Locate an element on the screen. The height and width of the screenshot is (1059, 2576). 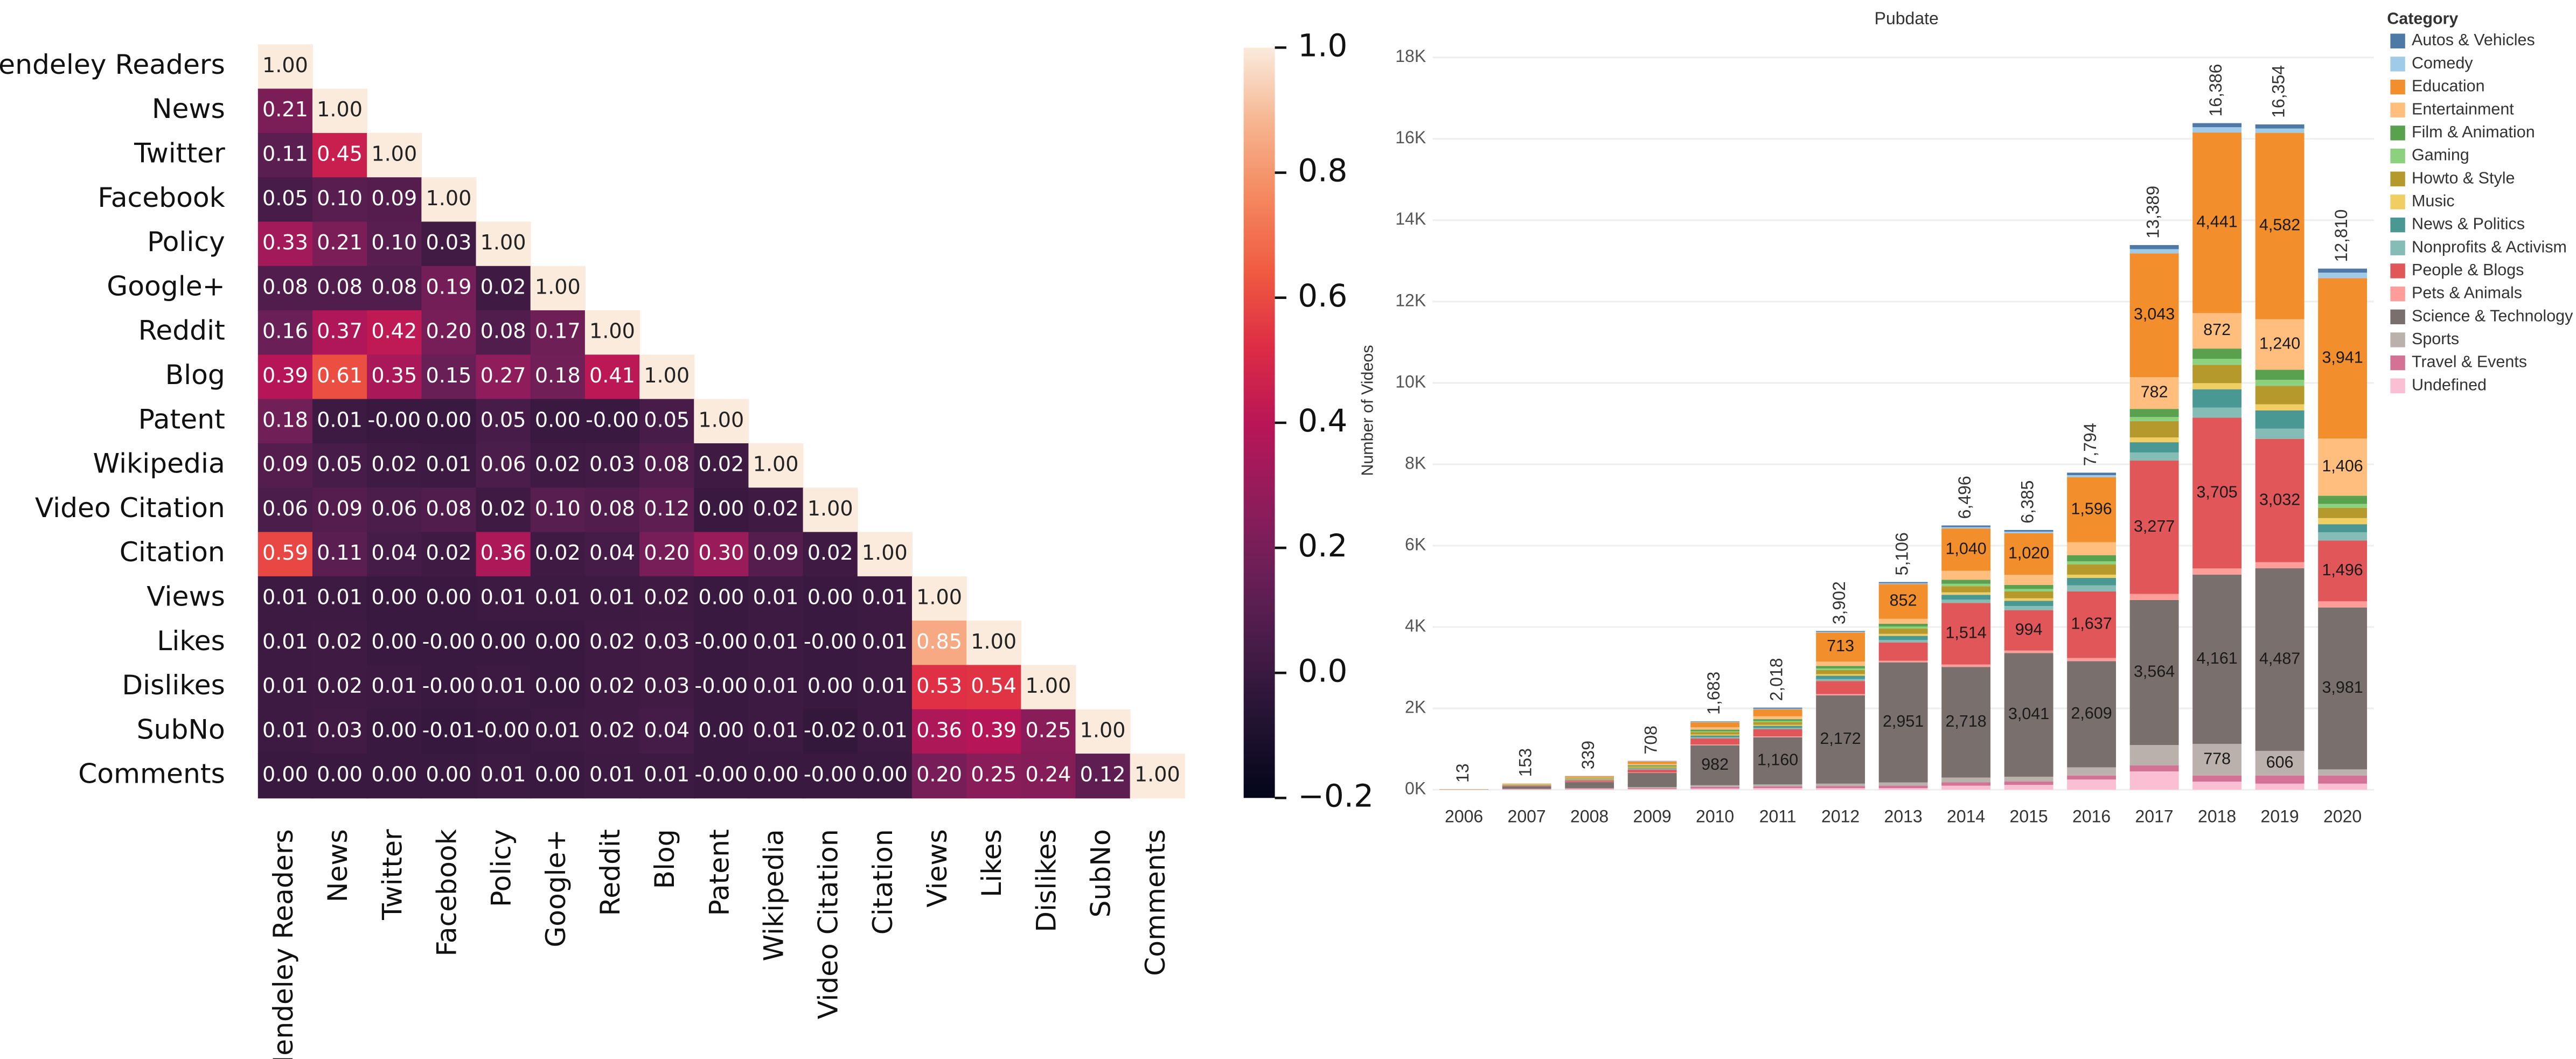
total-label: 16,386 is located at coordinates (2216, 90).